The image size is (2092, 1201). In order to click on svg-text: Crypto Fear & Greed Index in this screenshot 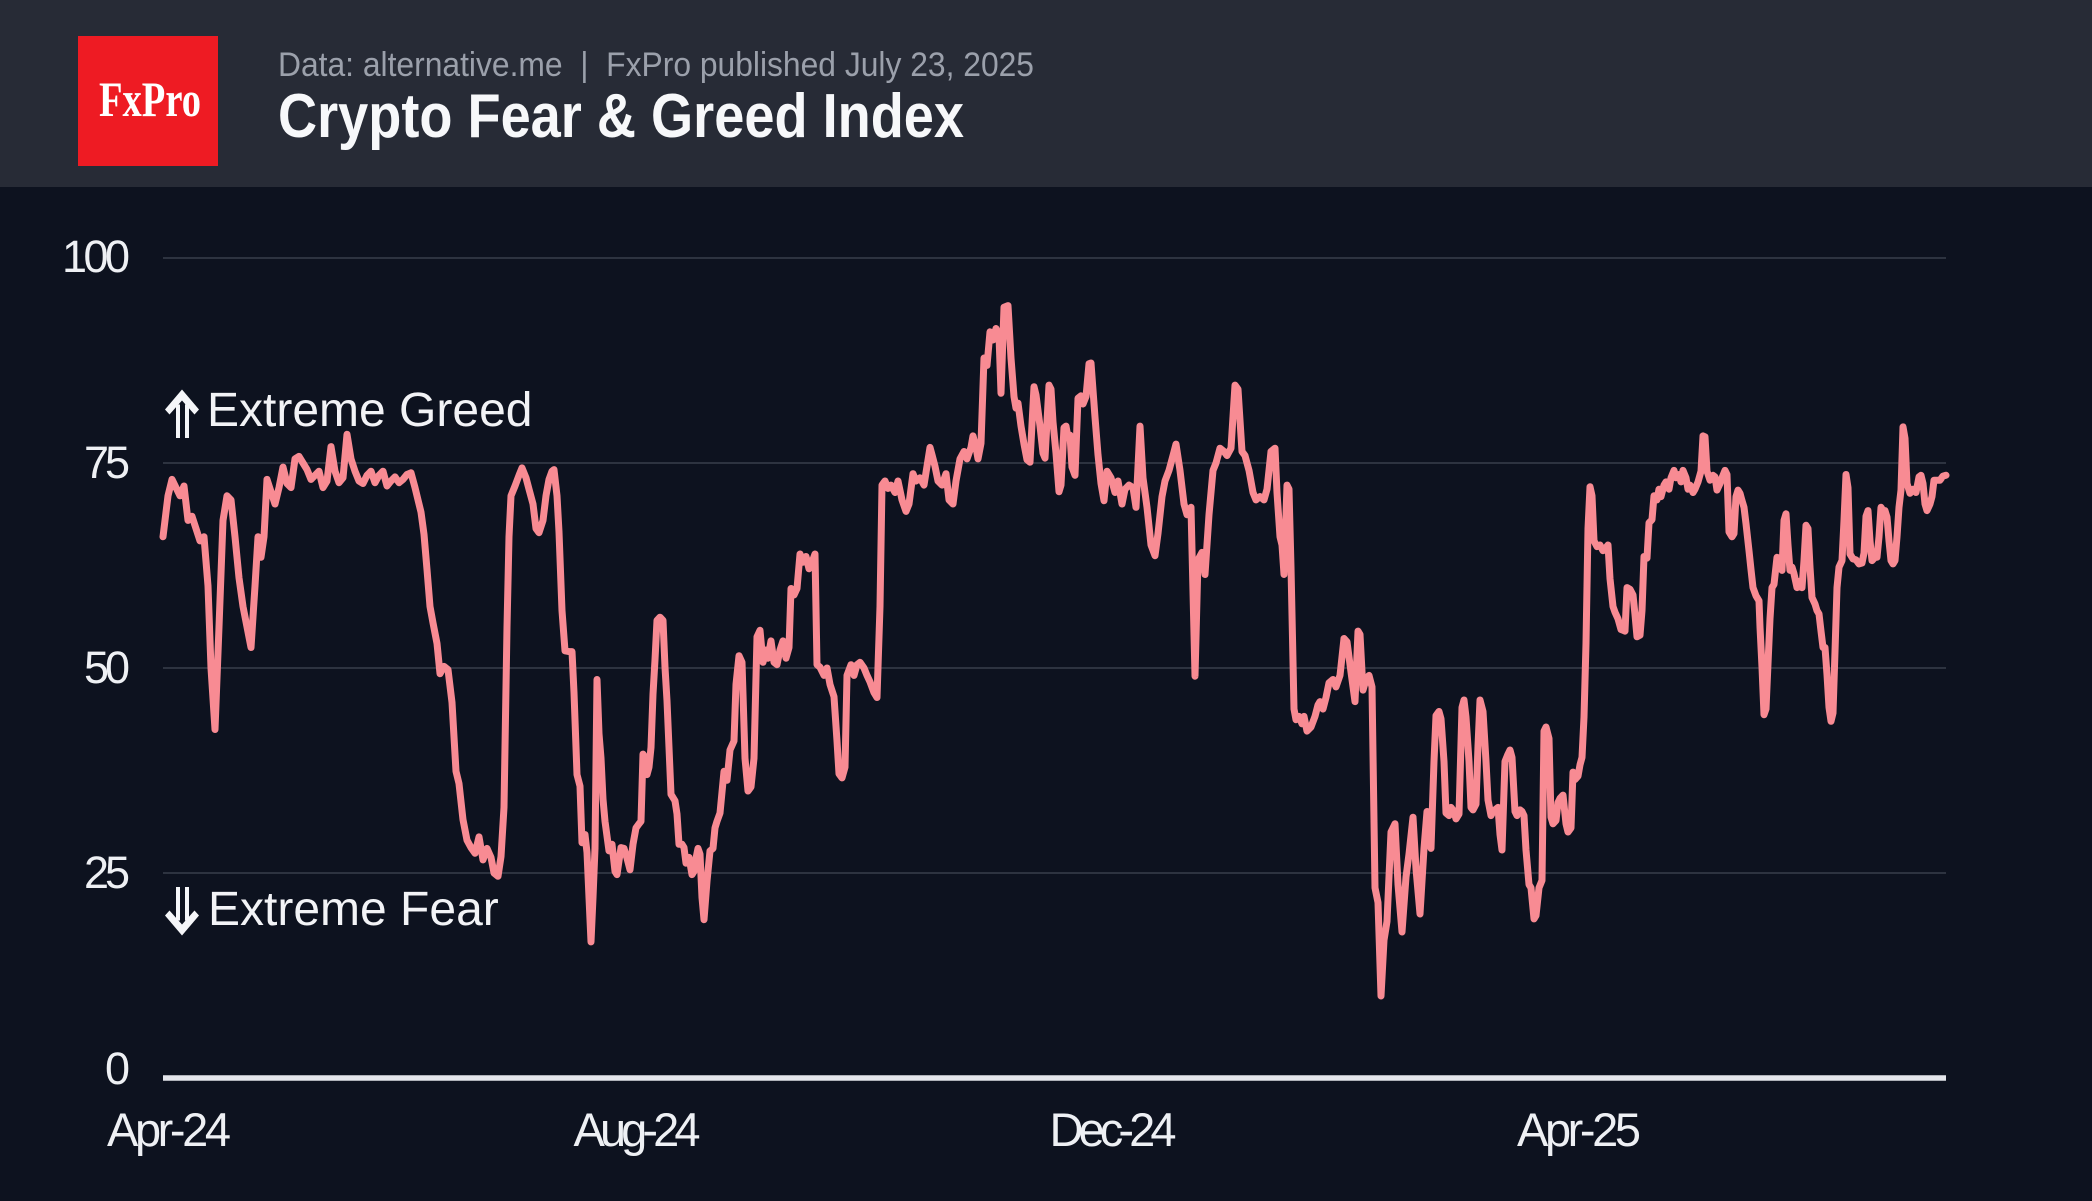, I will do `click(621, 116)`.